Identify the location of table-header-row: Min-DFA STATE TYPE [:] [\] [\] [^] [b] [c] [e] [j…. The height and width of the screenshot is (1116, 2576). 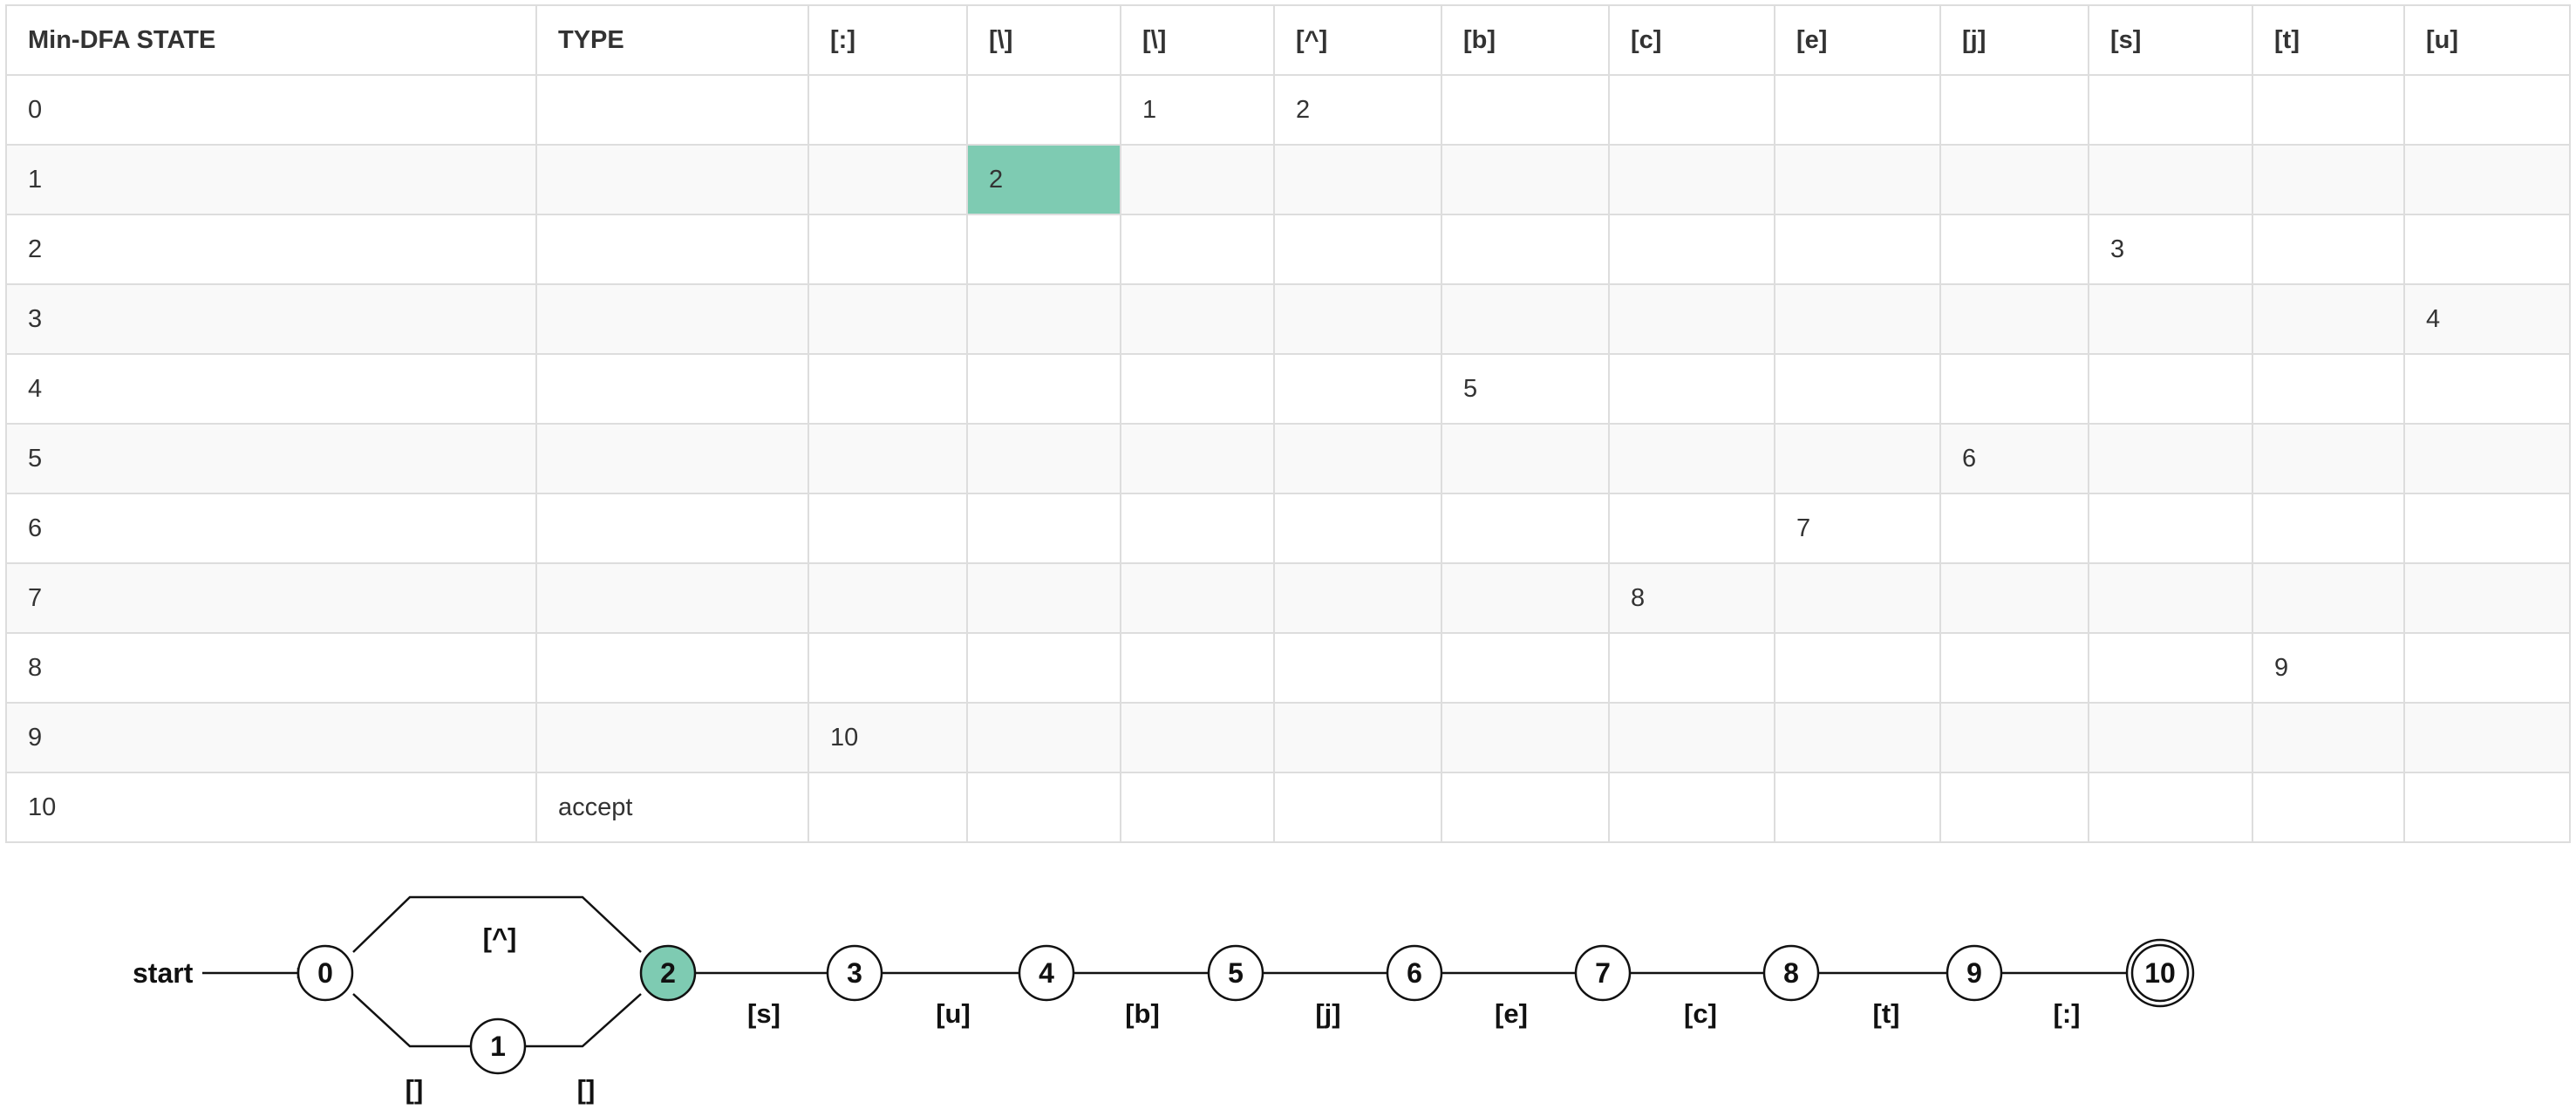
(1288, 40).